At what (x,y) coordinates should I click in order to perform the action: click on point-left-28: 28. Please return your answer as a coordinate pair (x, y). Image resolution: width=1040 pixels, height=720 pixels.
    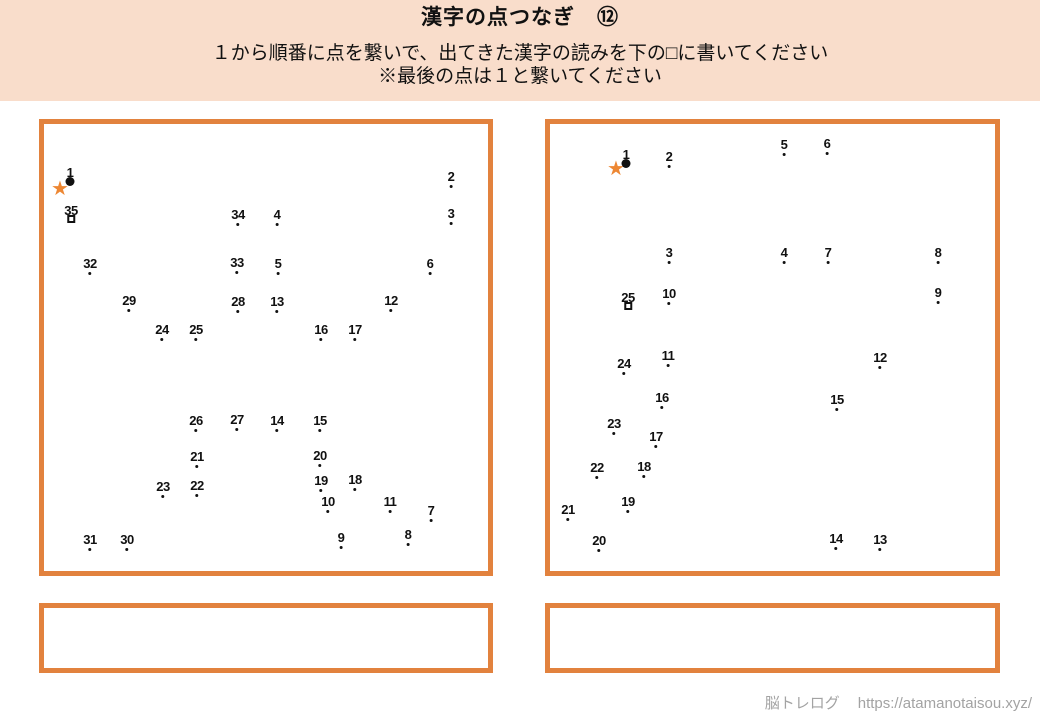
    Looking at the image, I should click on (238, 303).